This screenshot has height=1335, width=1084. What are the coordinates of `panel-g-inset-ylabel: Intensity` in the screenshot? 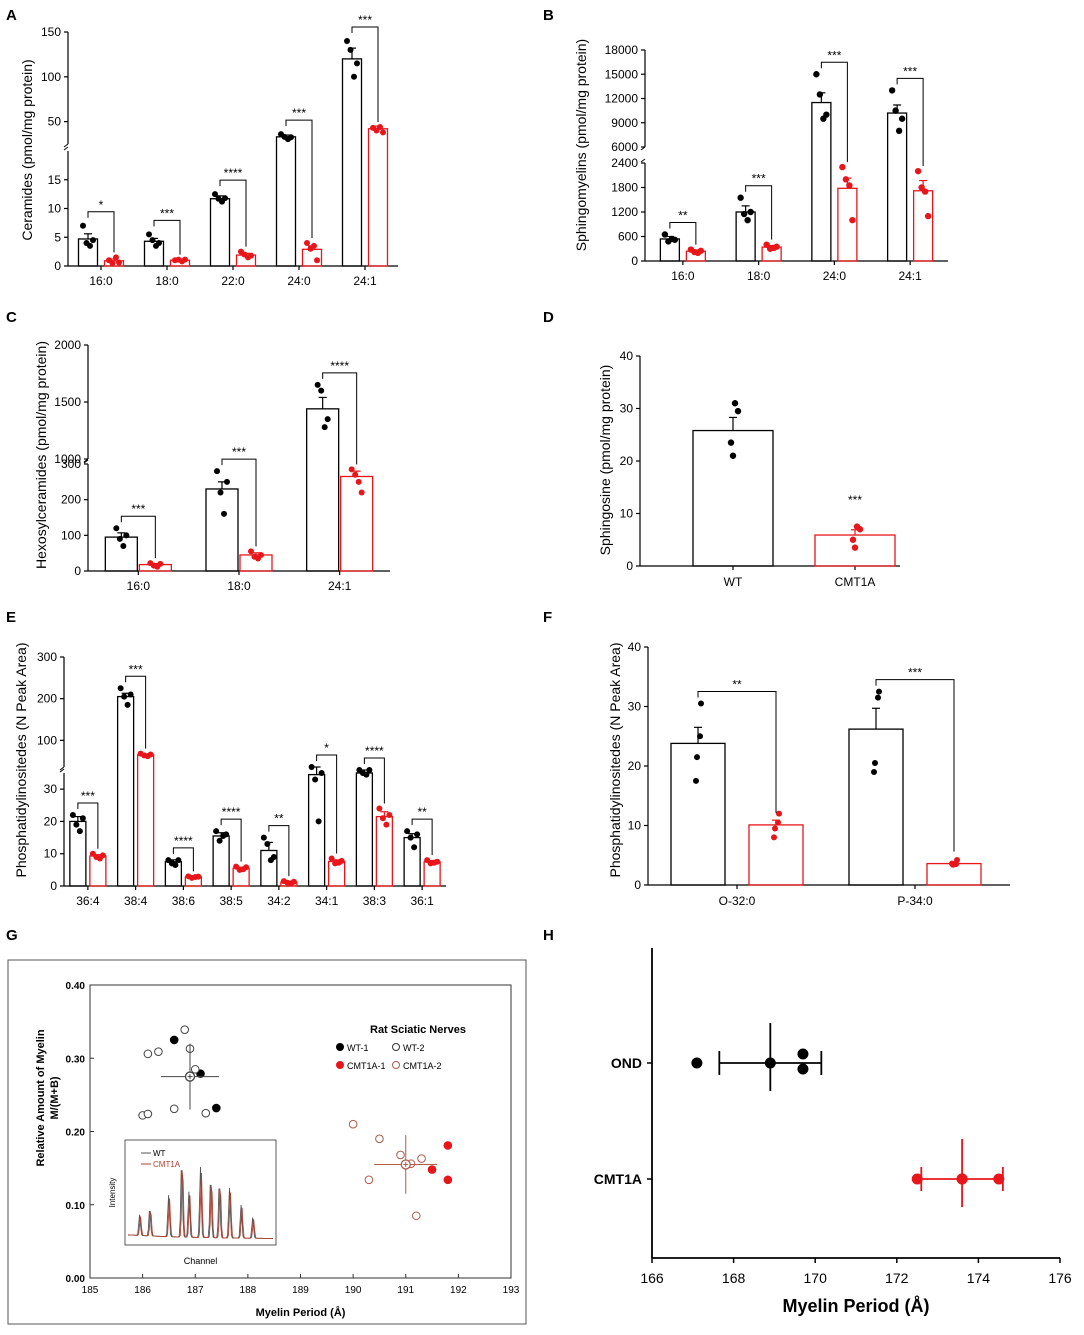 It's located at (112, 1193).